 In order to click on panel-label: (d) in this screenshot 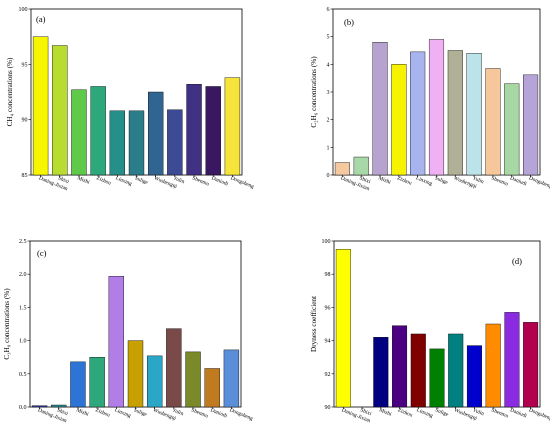, I will do `click(517, 261)`.